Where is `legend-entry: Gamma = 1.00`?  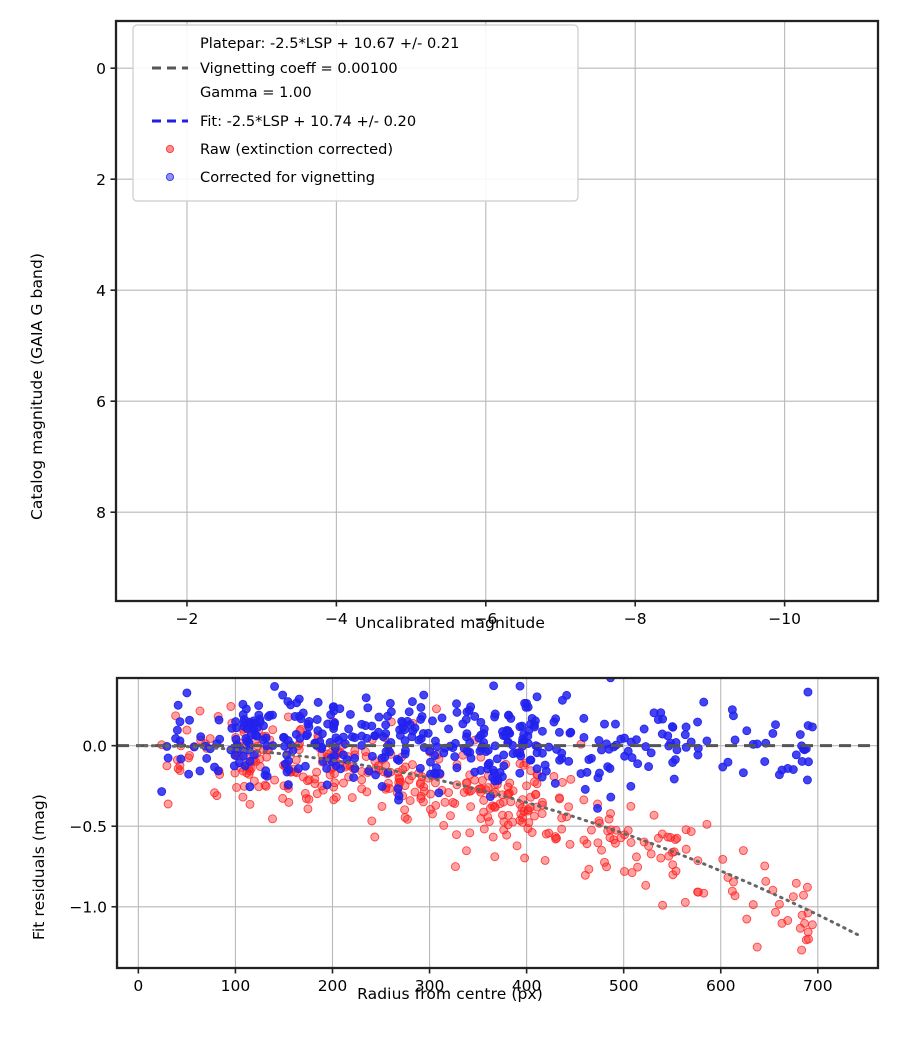
legend-entry: Gamma = 1.00 is located at coordinates (256, 92).